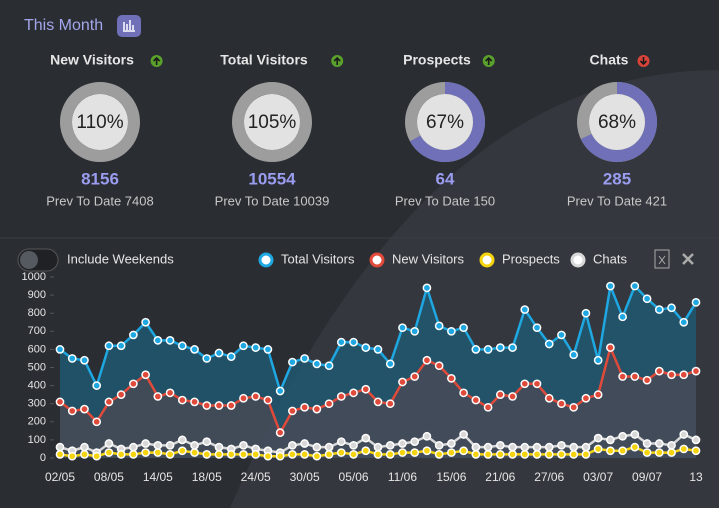  Describe the element at coordinates (688, 259) in the screenshot. I see `close-icon` at that location.